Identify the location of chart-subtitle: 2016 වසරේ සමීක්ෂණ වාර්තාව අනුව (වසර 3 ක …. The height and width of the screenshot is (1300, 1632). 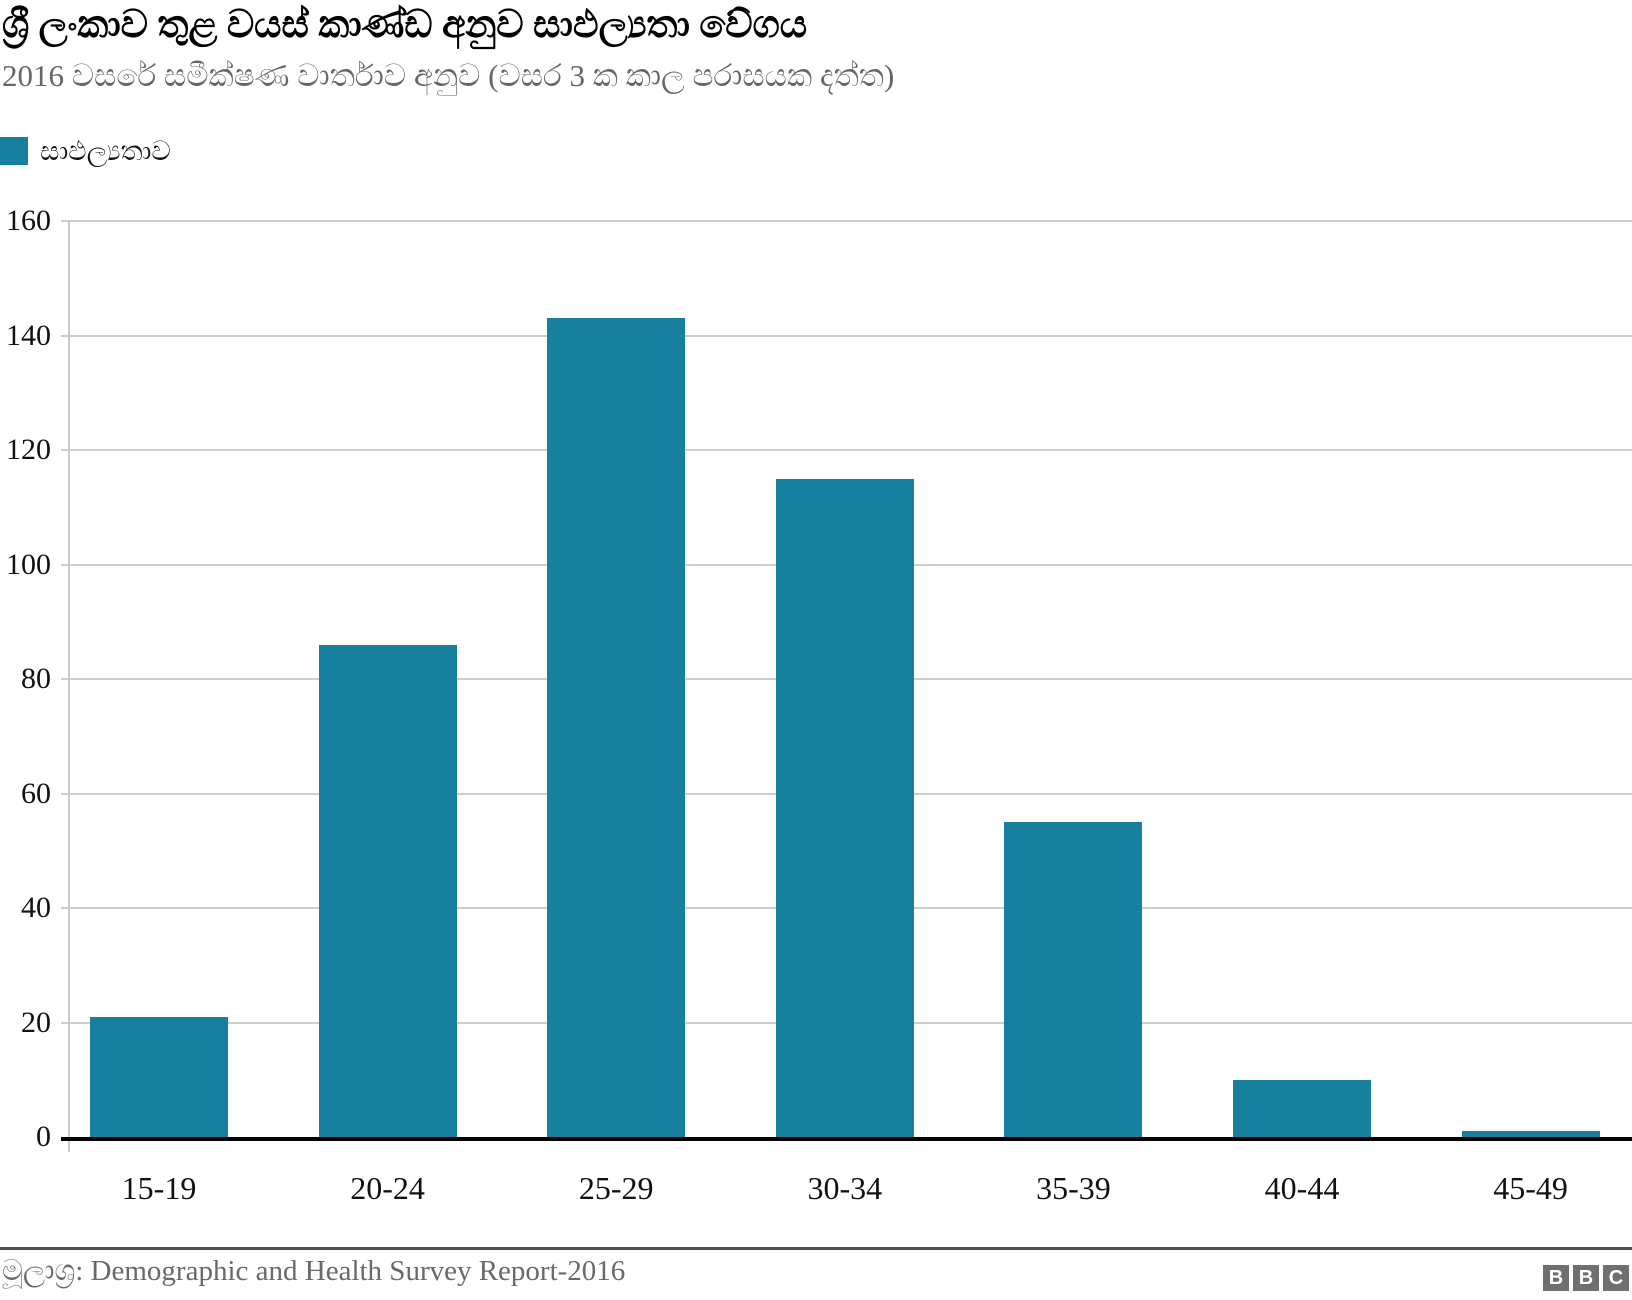
(448, 75).